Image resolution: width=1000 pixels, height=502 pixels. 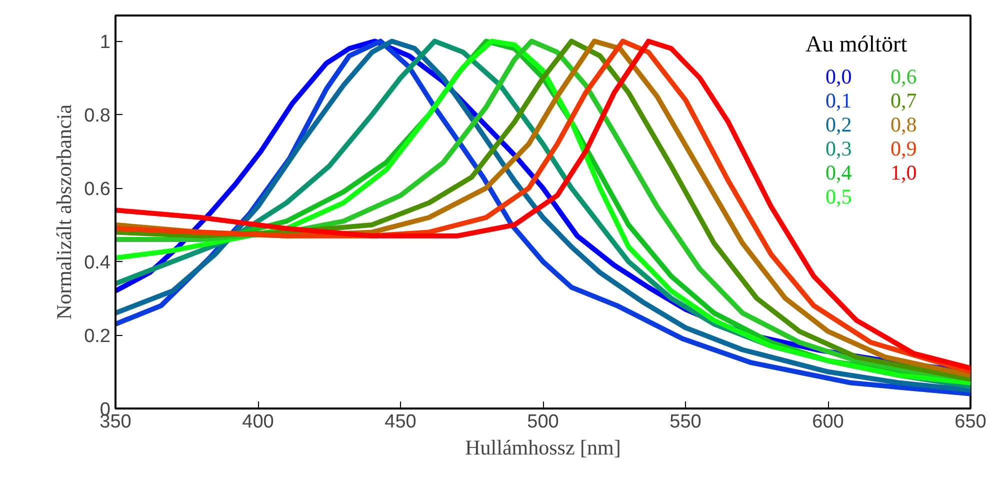 I want to click on legend-title: Au móltört, so click(x=857, y=44).